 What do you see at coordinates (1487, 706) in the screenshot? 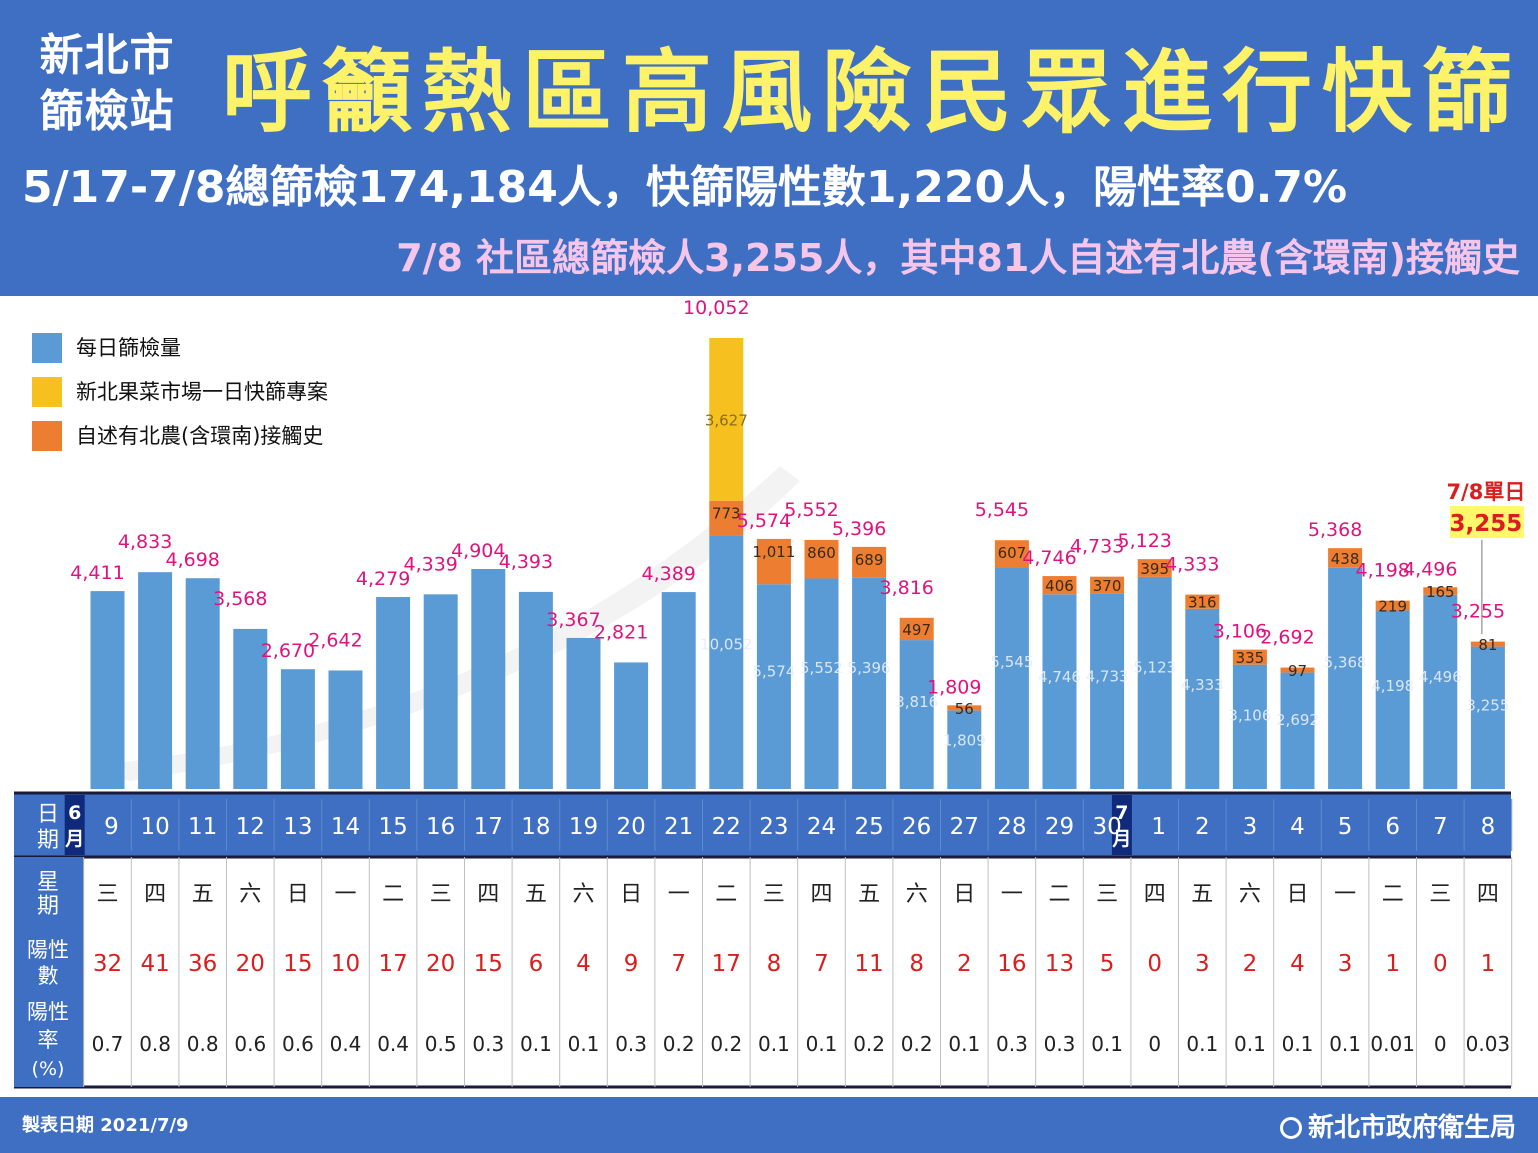
I see `inner-value-29: 3,255` at bounding box center [1487, 706].